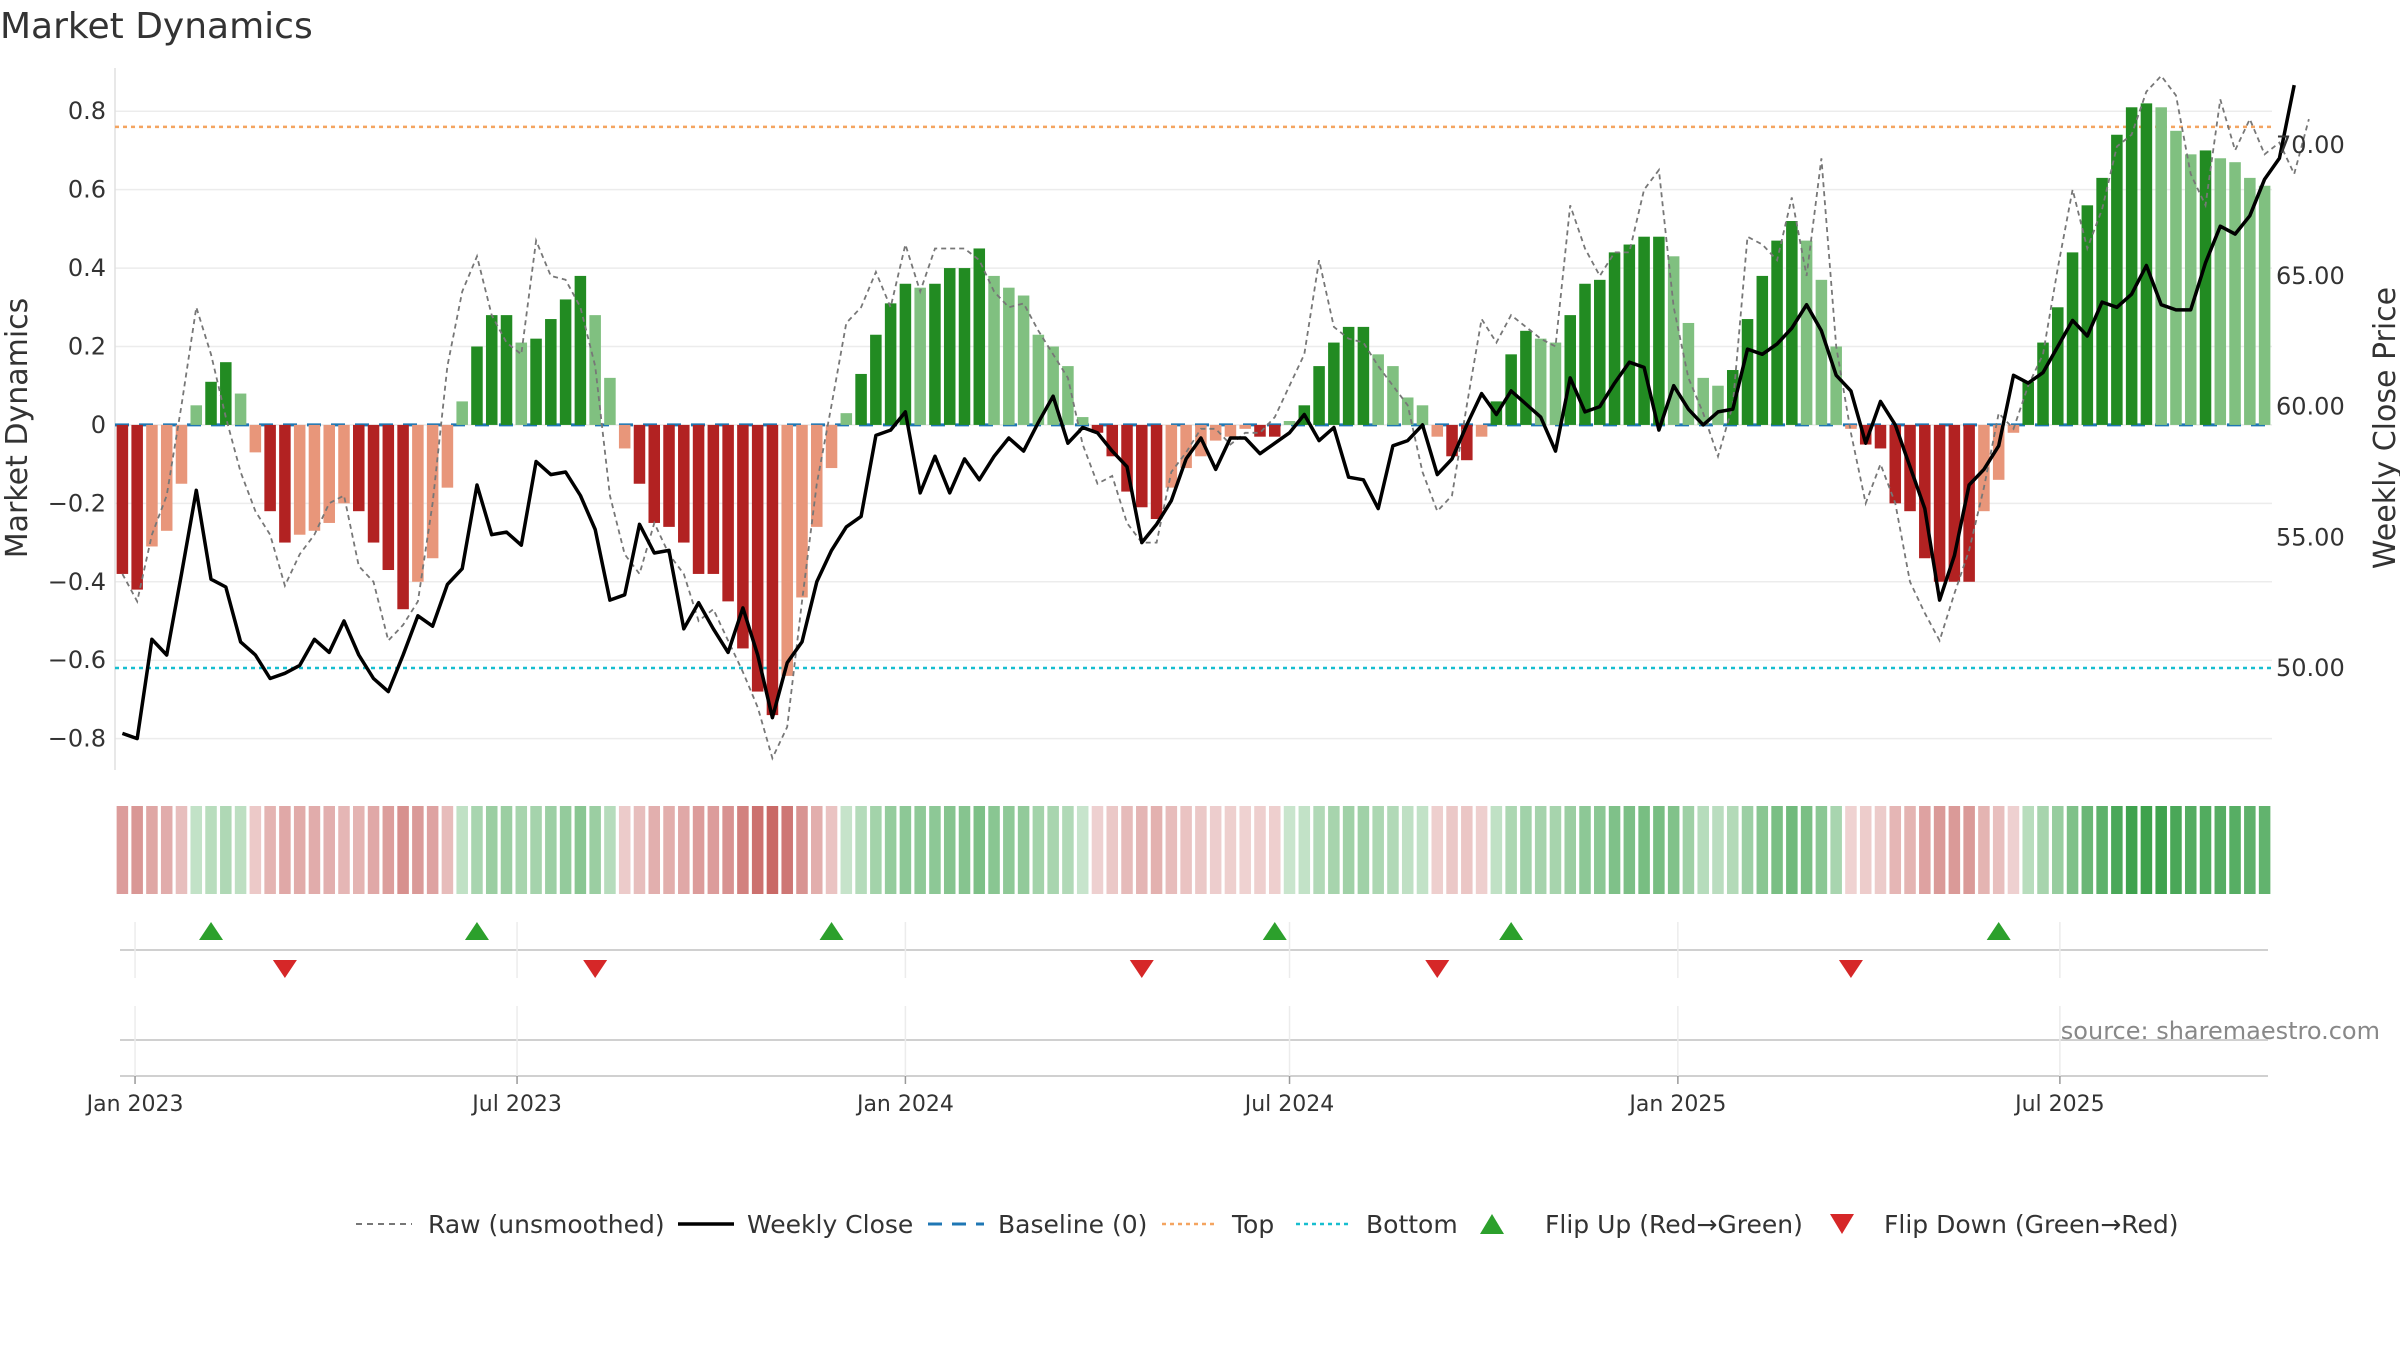 The width and height of the screenshot is (2400, 1350). I want to click on flip-down-marker, so click(1141, 969).